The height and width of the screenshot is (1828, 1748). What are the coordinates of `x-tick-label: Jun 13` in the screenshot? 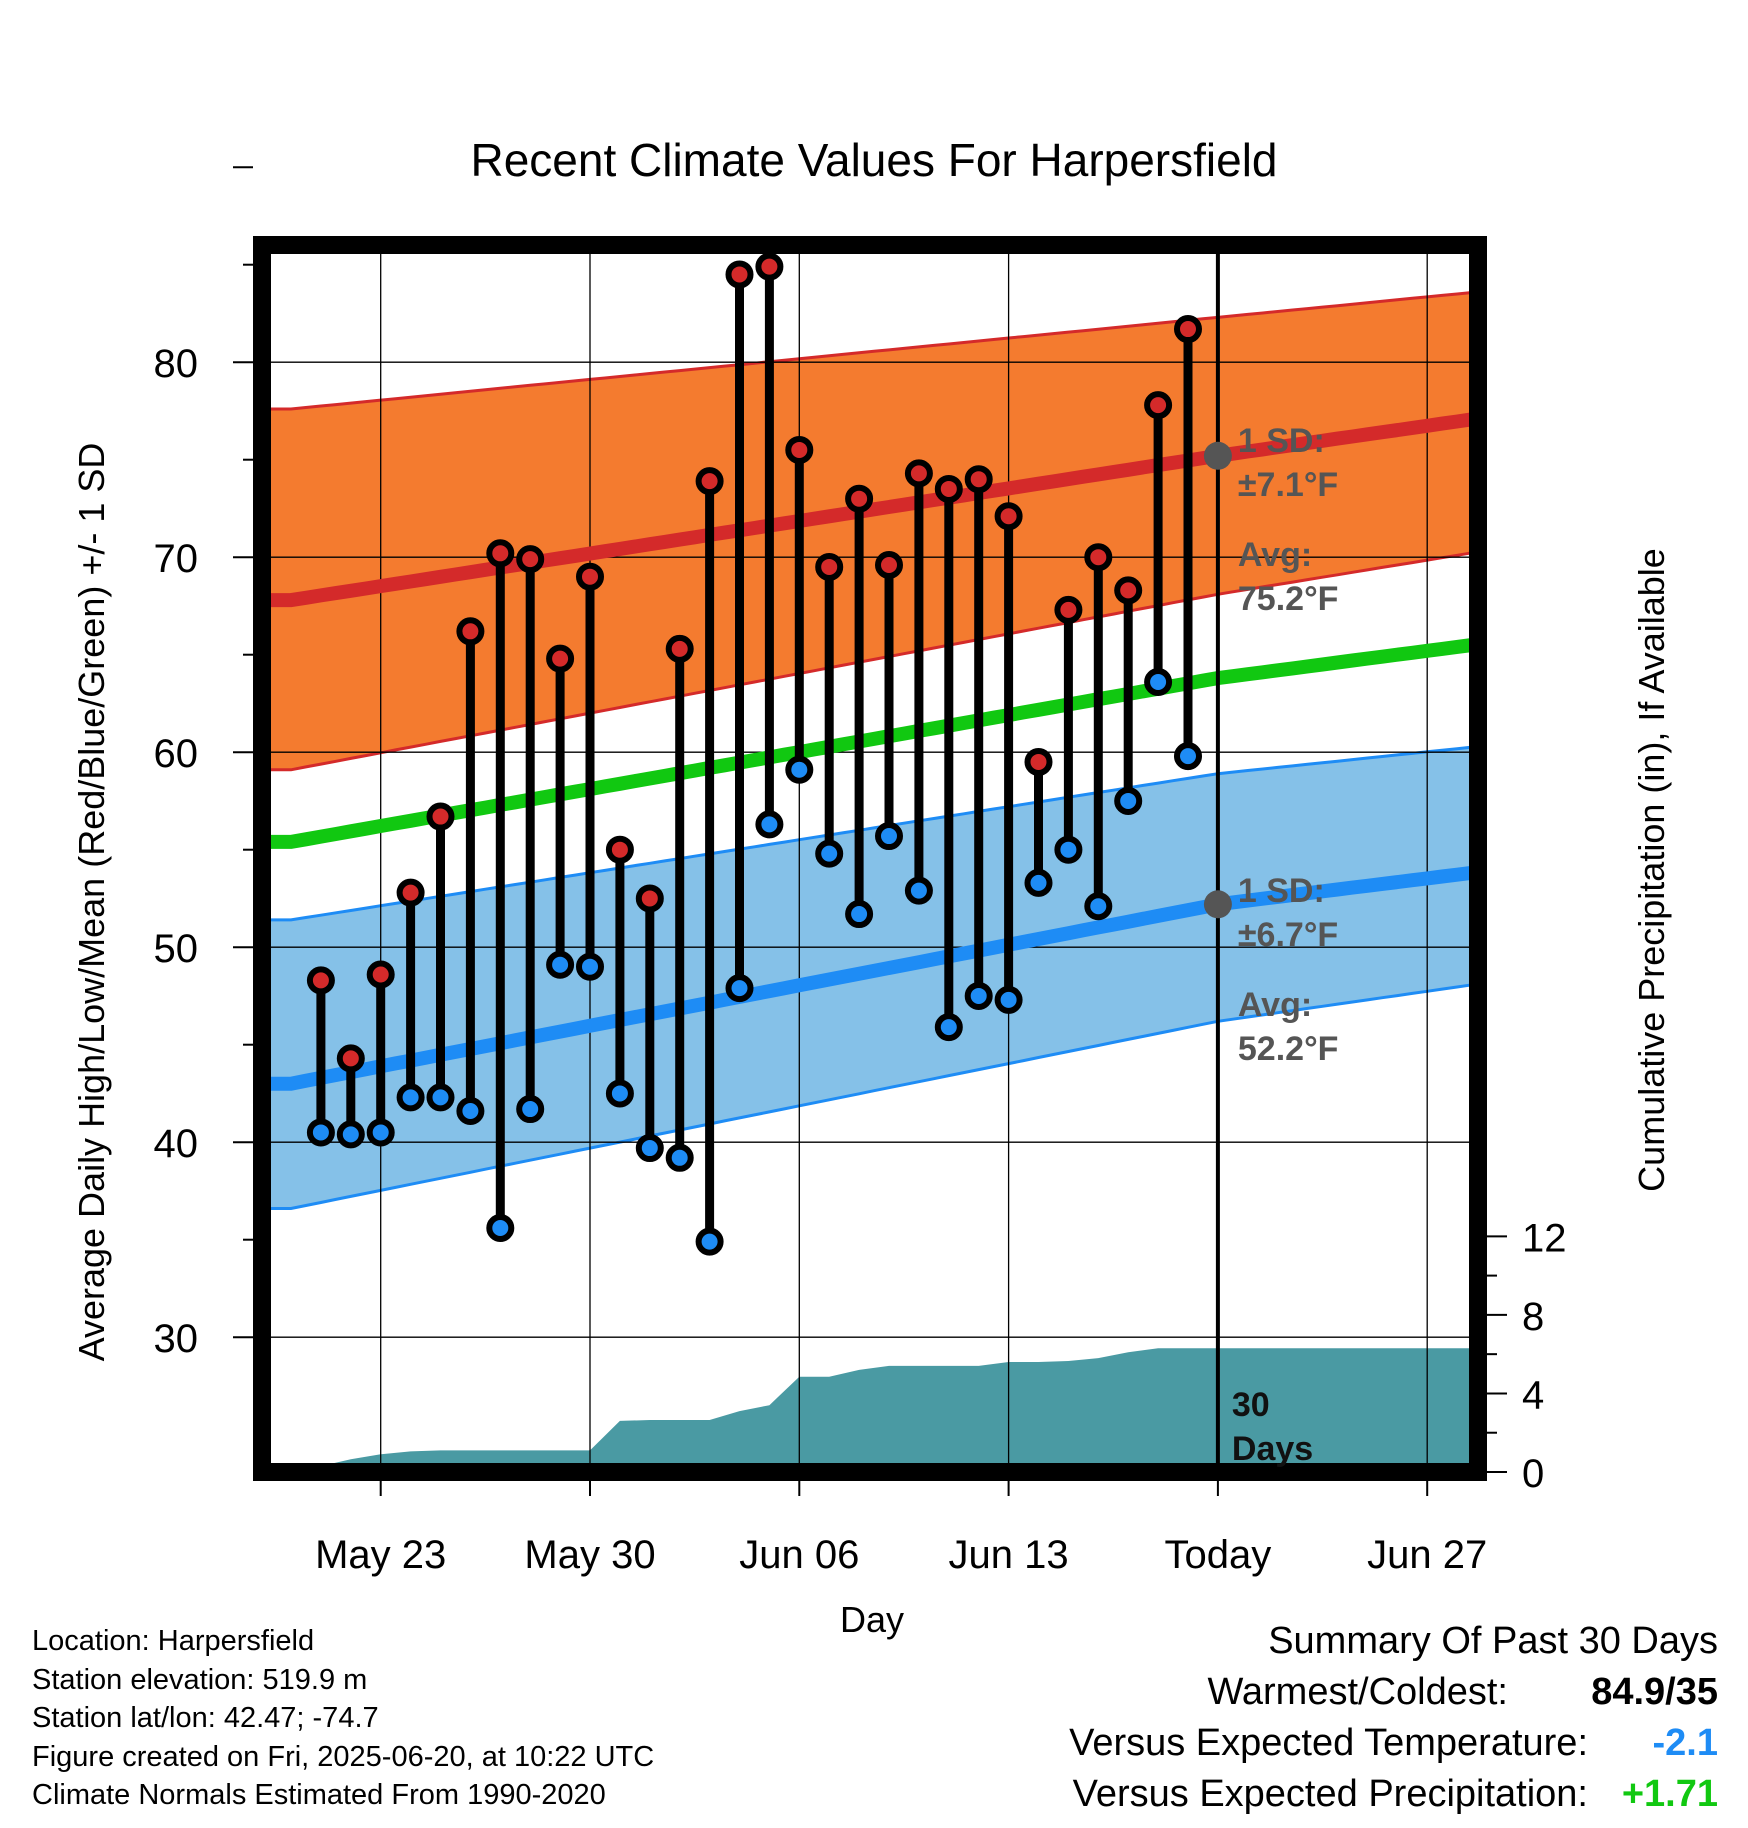 It's located at (1009, 1555).